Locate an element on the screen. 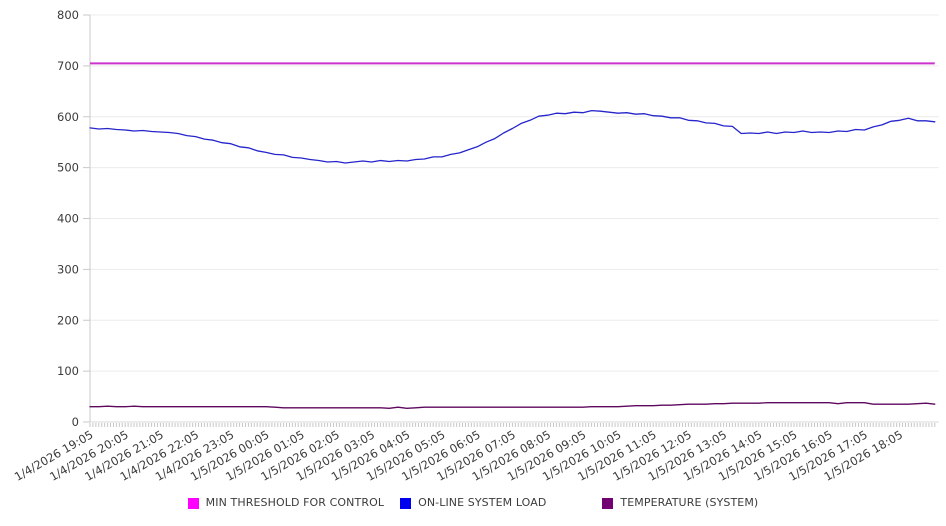  y-tick-label: 700 is located at coordinates (68, 66).